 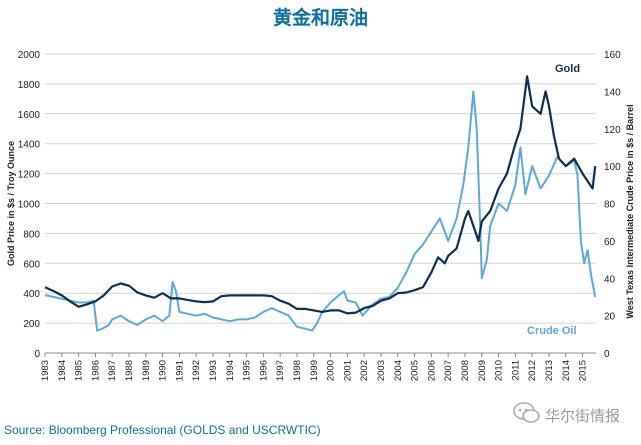 What do you see at coordinates (314, 370) in the screenshot?
I see `x-tick-label: 1999` at bounding box center [314, 370].